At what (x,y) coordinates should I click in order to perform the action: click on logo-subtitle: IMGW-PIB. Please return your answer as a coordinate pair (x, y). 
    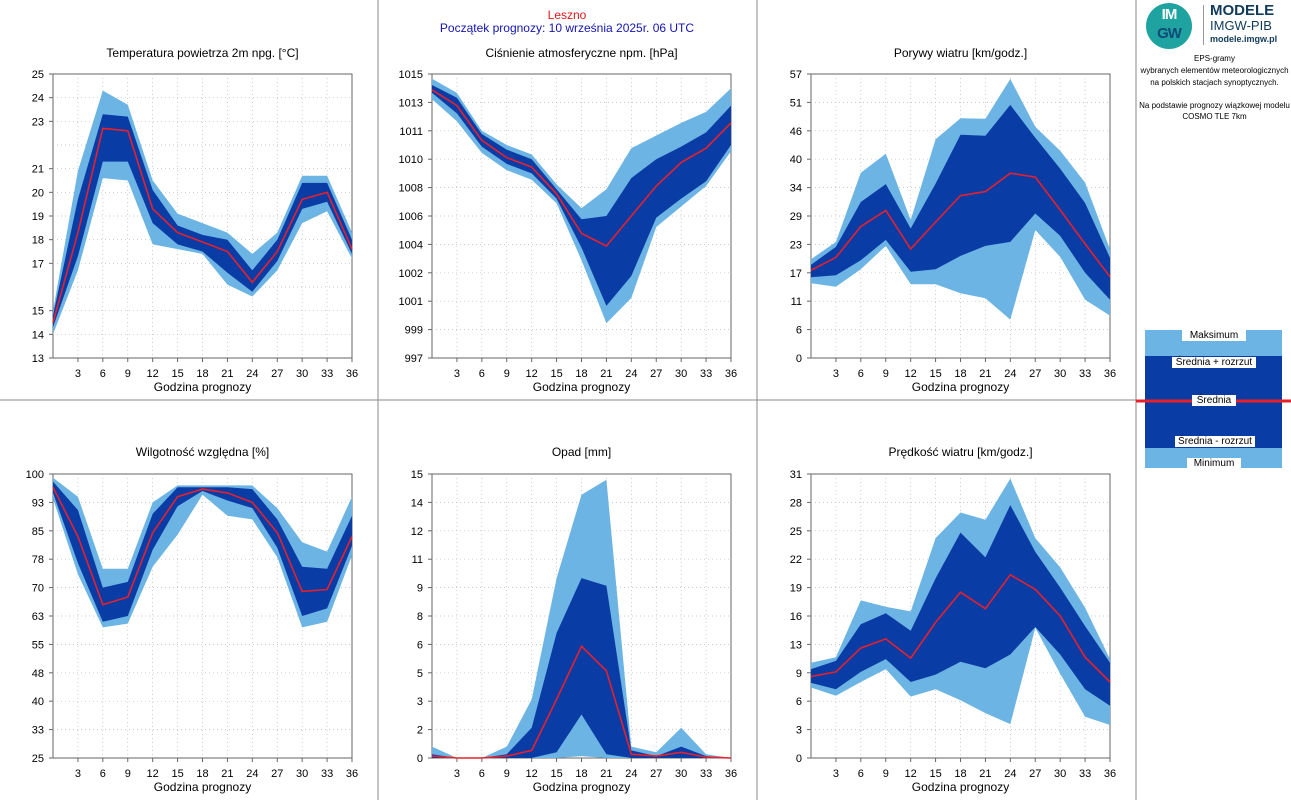
    Looking at the image, I should click on (1241, 25).